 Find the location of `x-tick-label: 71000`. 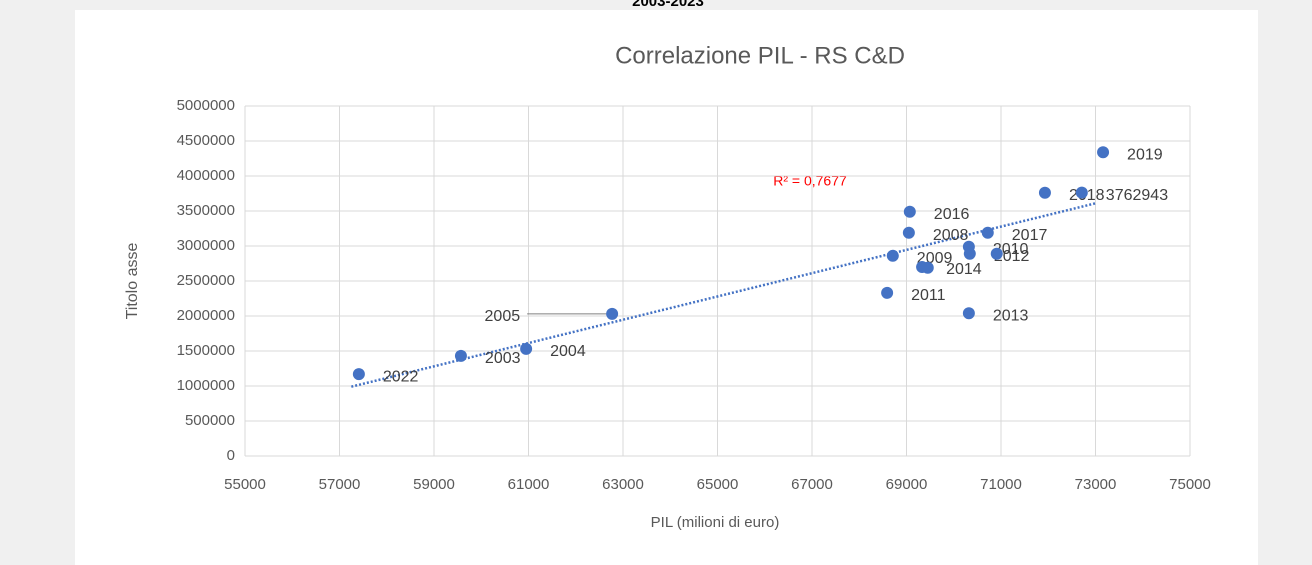

x-tick-label: 71000 is located at coordinates (1001, 484).